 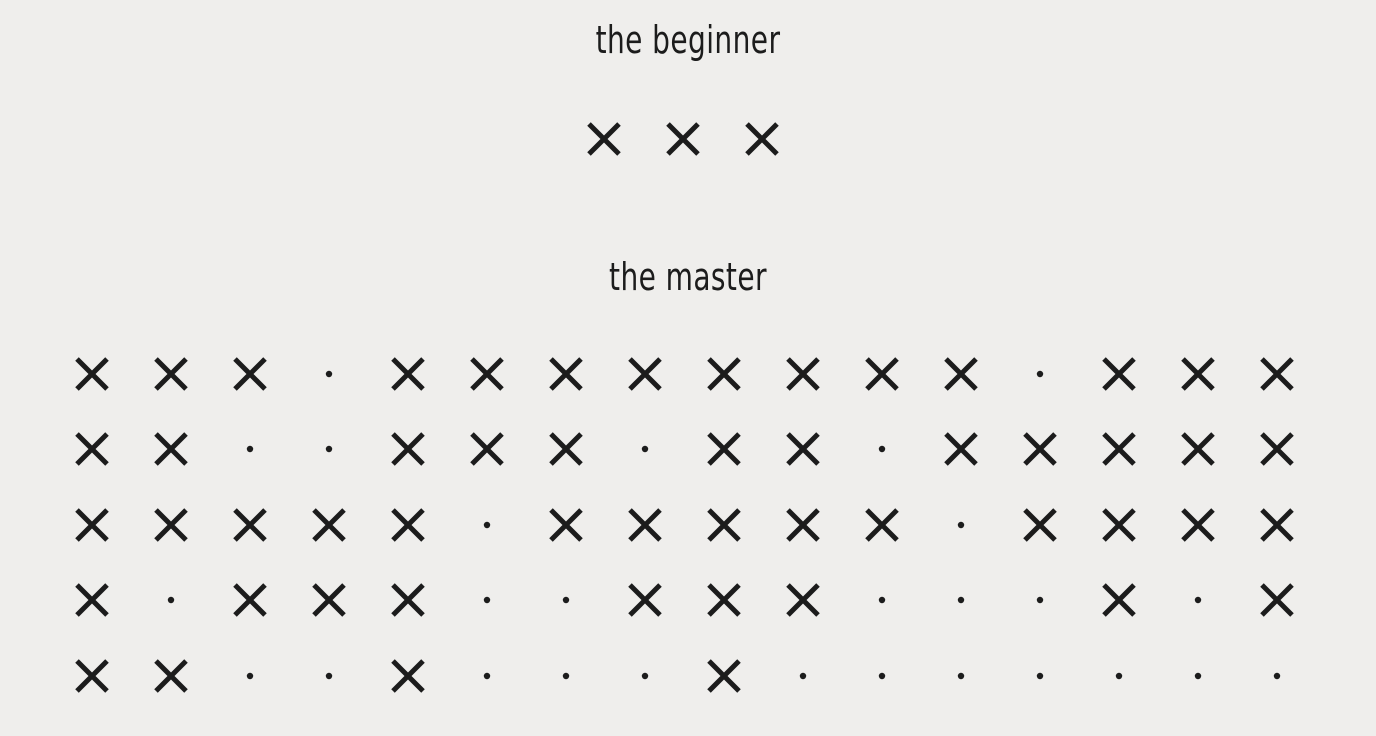 What do you see at coordinates (688, 277) in the screenshot?
I see `master-title: the master` at bounding box center [688, 277].